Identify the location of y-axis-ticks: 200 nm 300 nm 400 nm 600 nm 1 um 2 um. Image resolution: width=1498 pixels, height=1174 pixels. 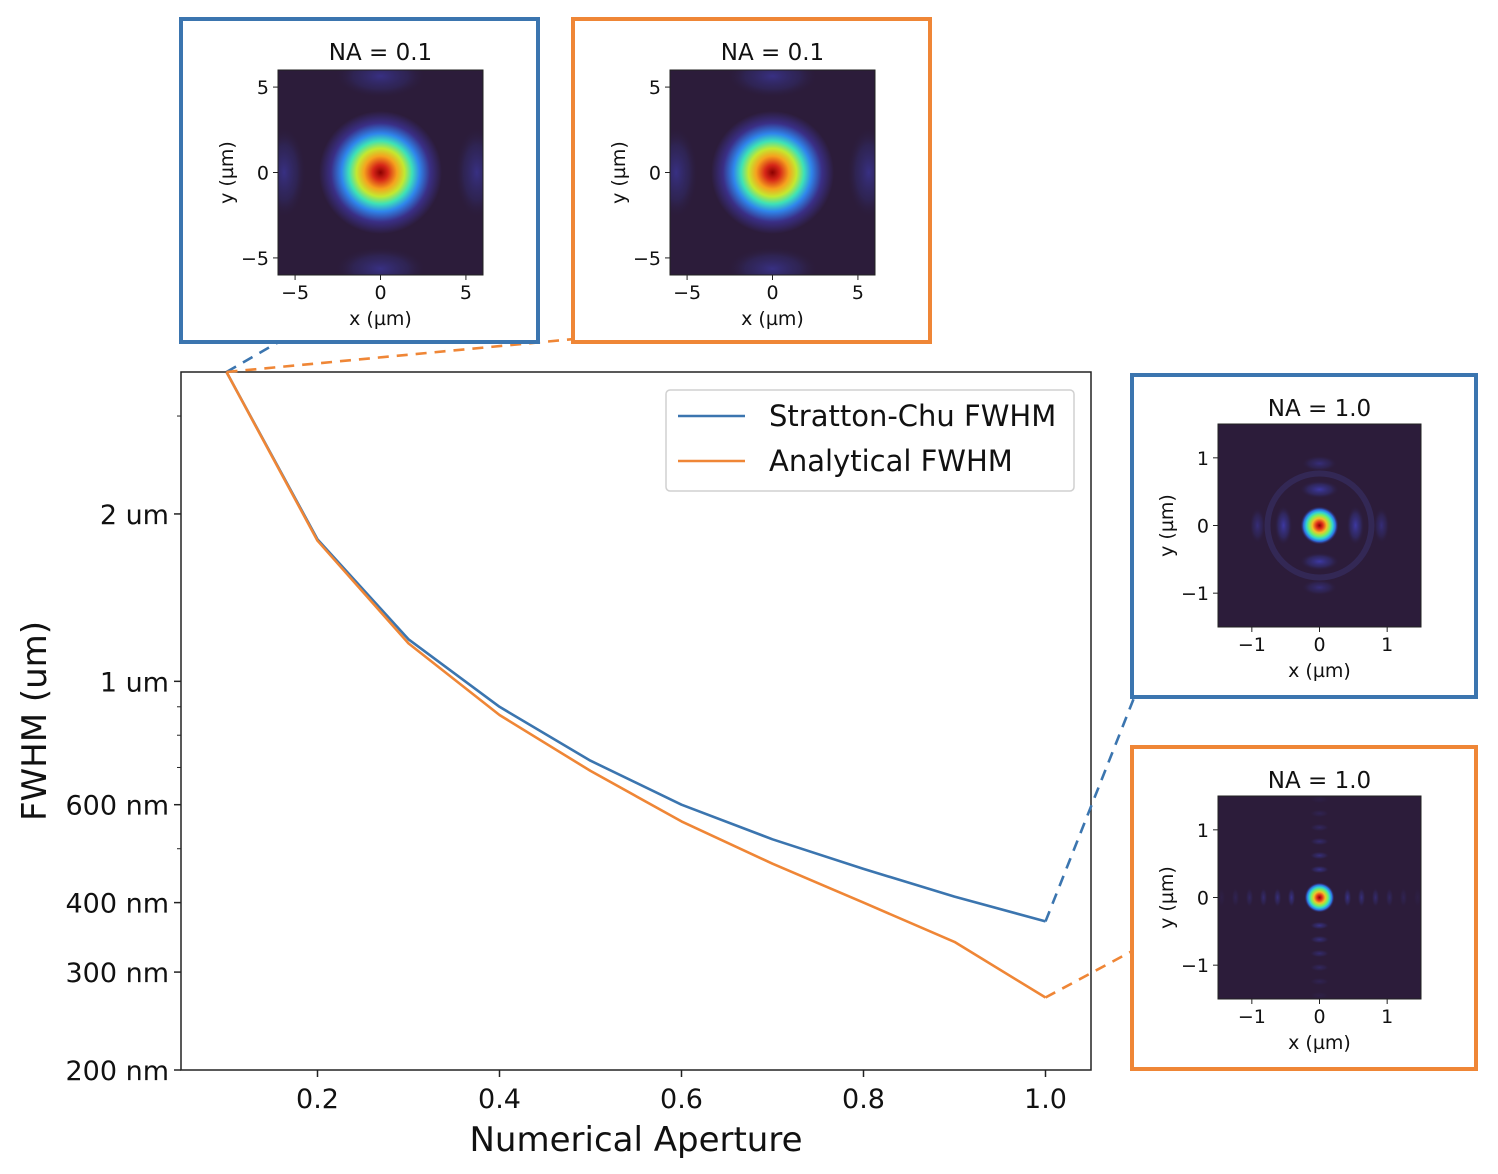
(123, 751).